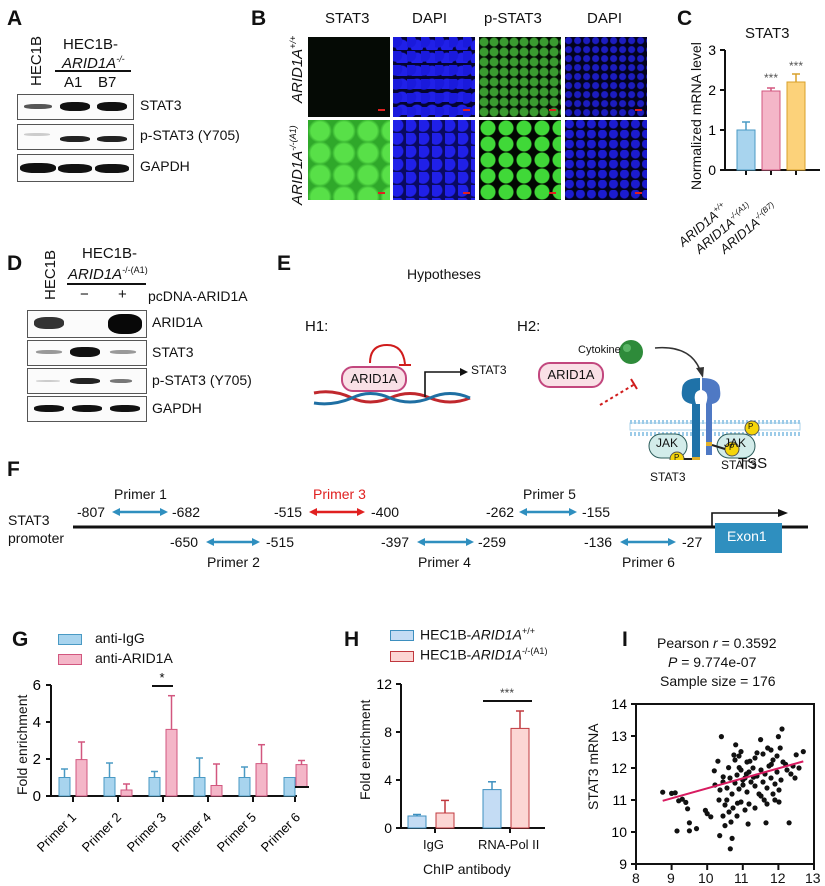 Image resolution: width=825 pixels, height=886 pixels. What do you see at coordinates (87, 324) in the screenshot?
I see `blot-arid1a-d` at bounding box center [87, 324].